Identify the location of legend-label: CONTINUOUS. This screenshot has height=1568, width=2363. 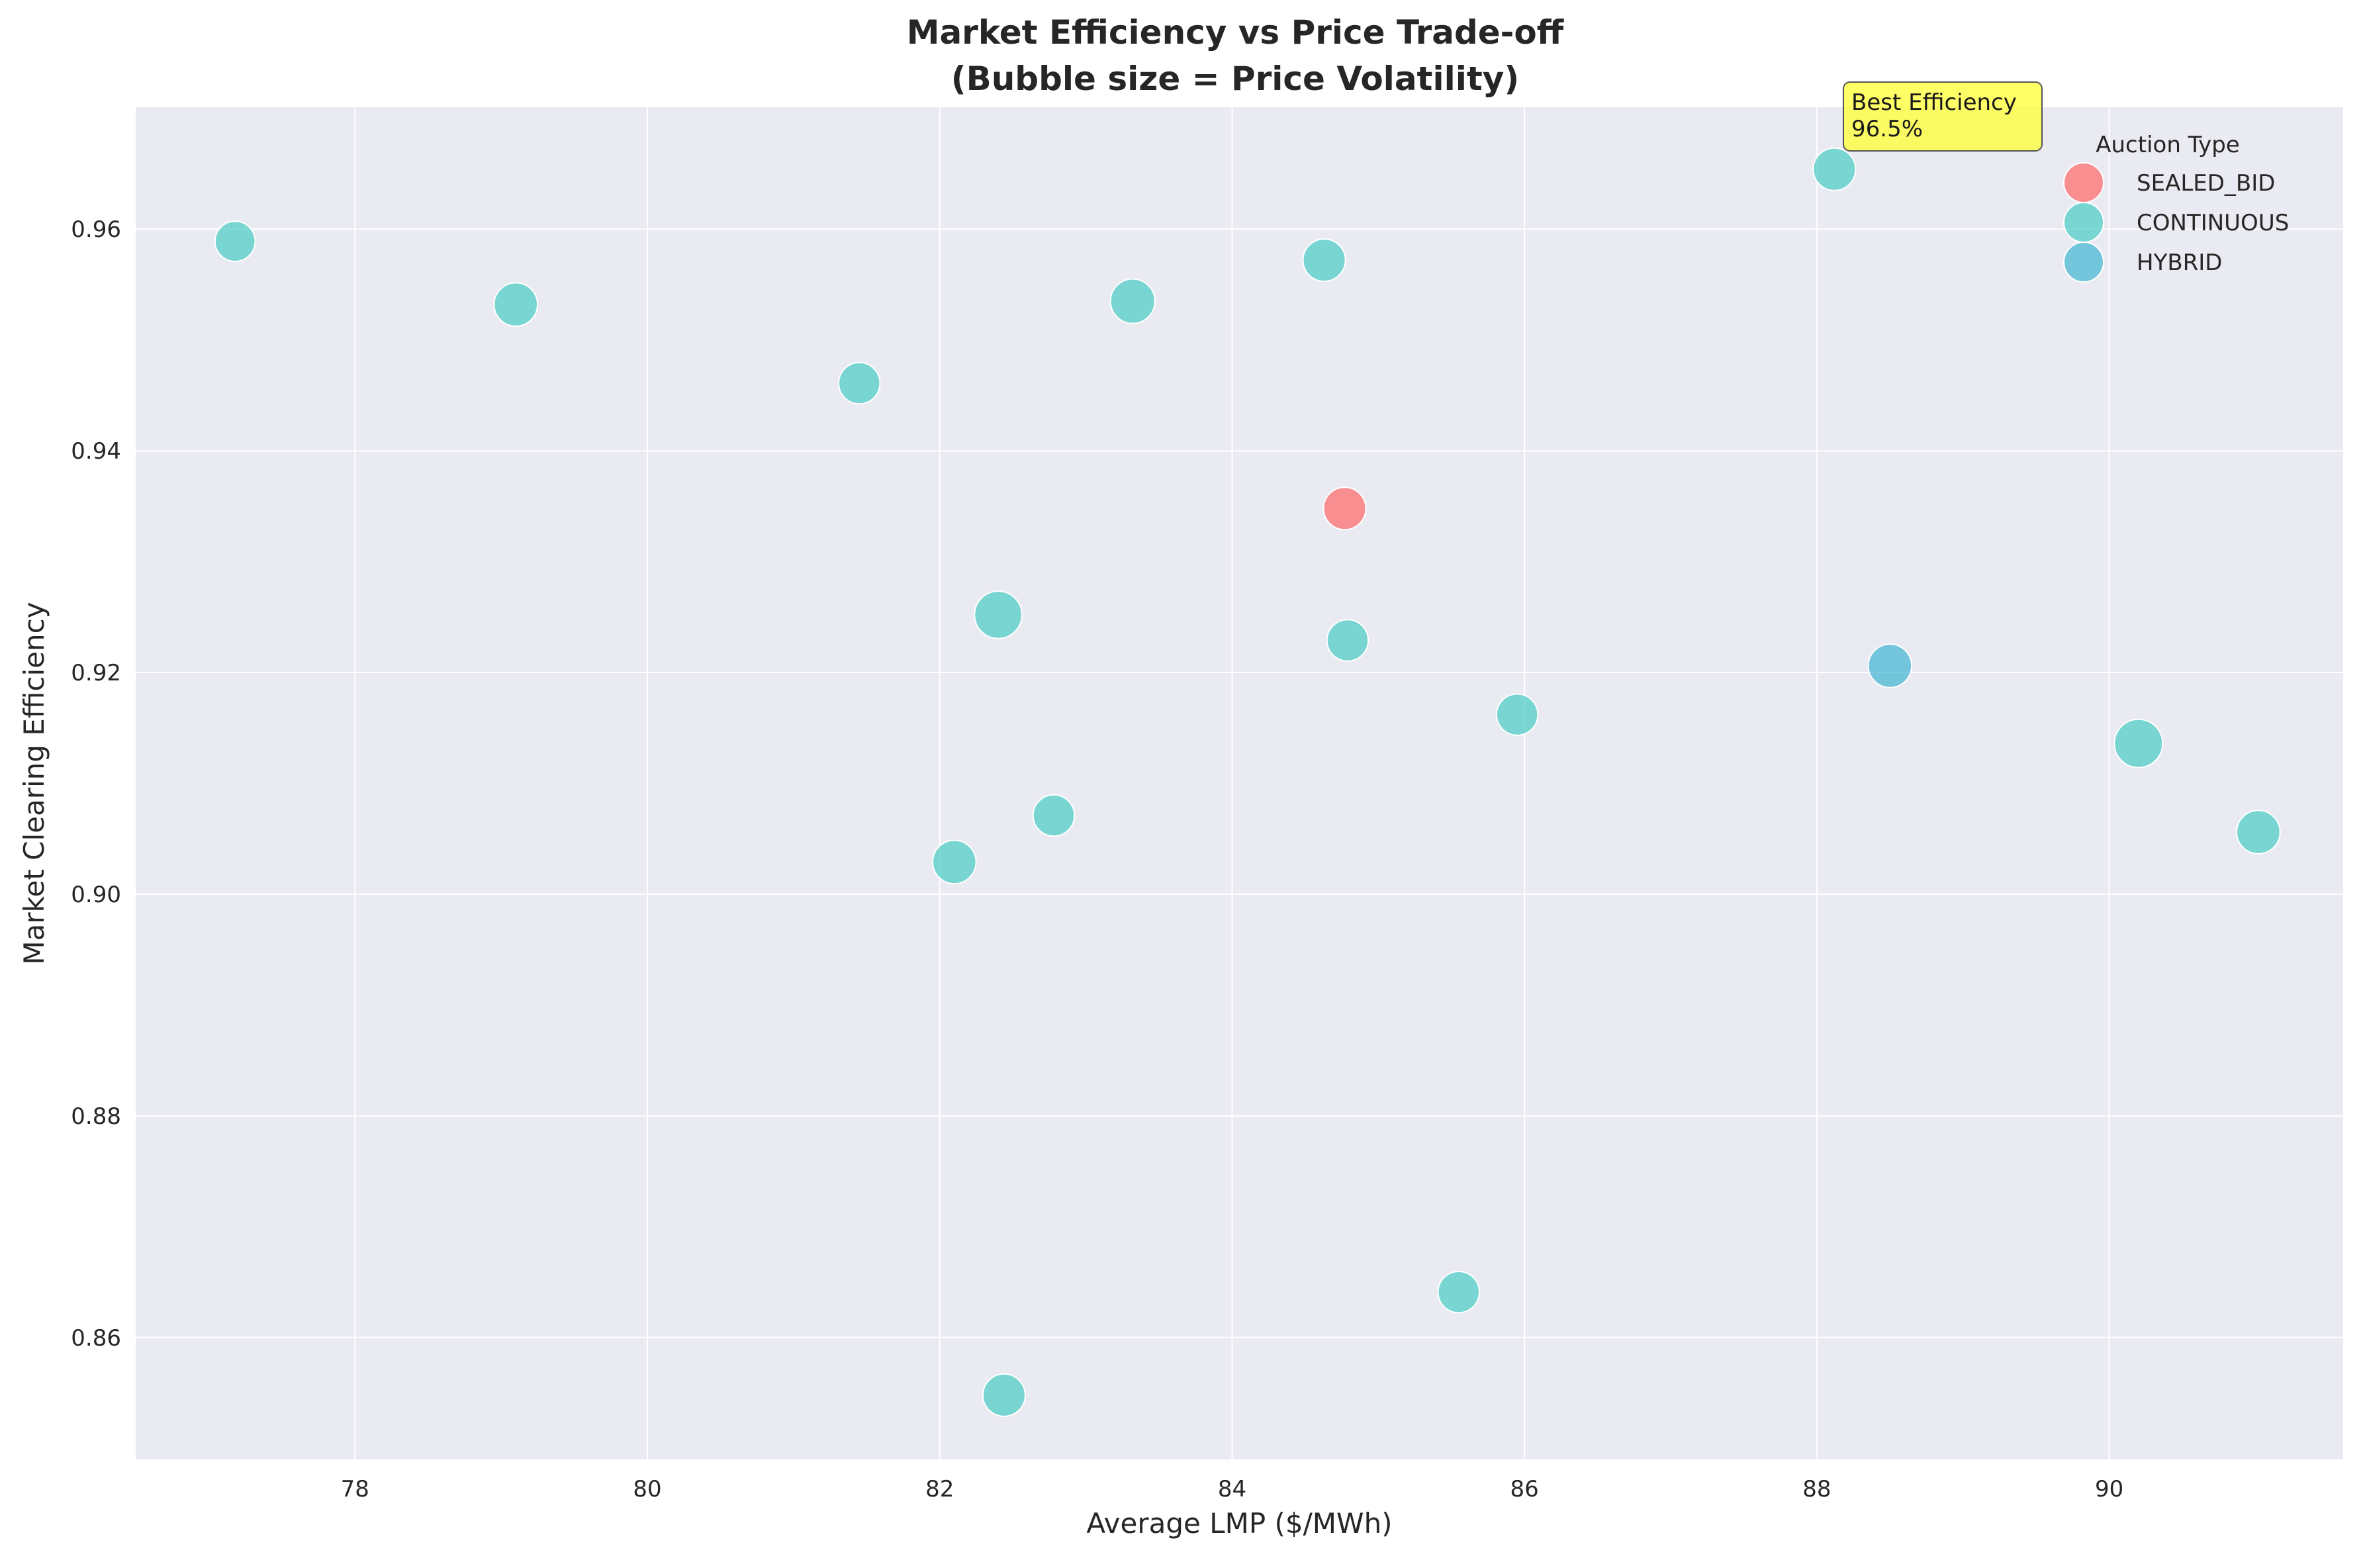
(2213, 223).